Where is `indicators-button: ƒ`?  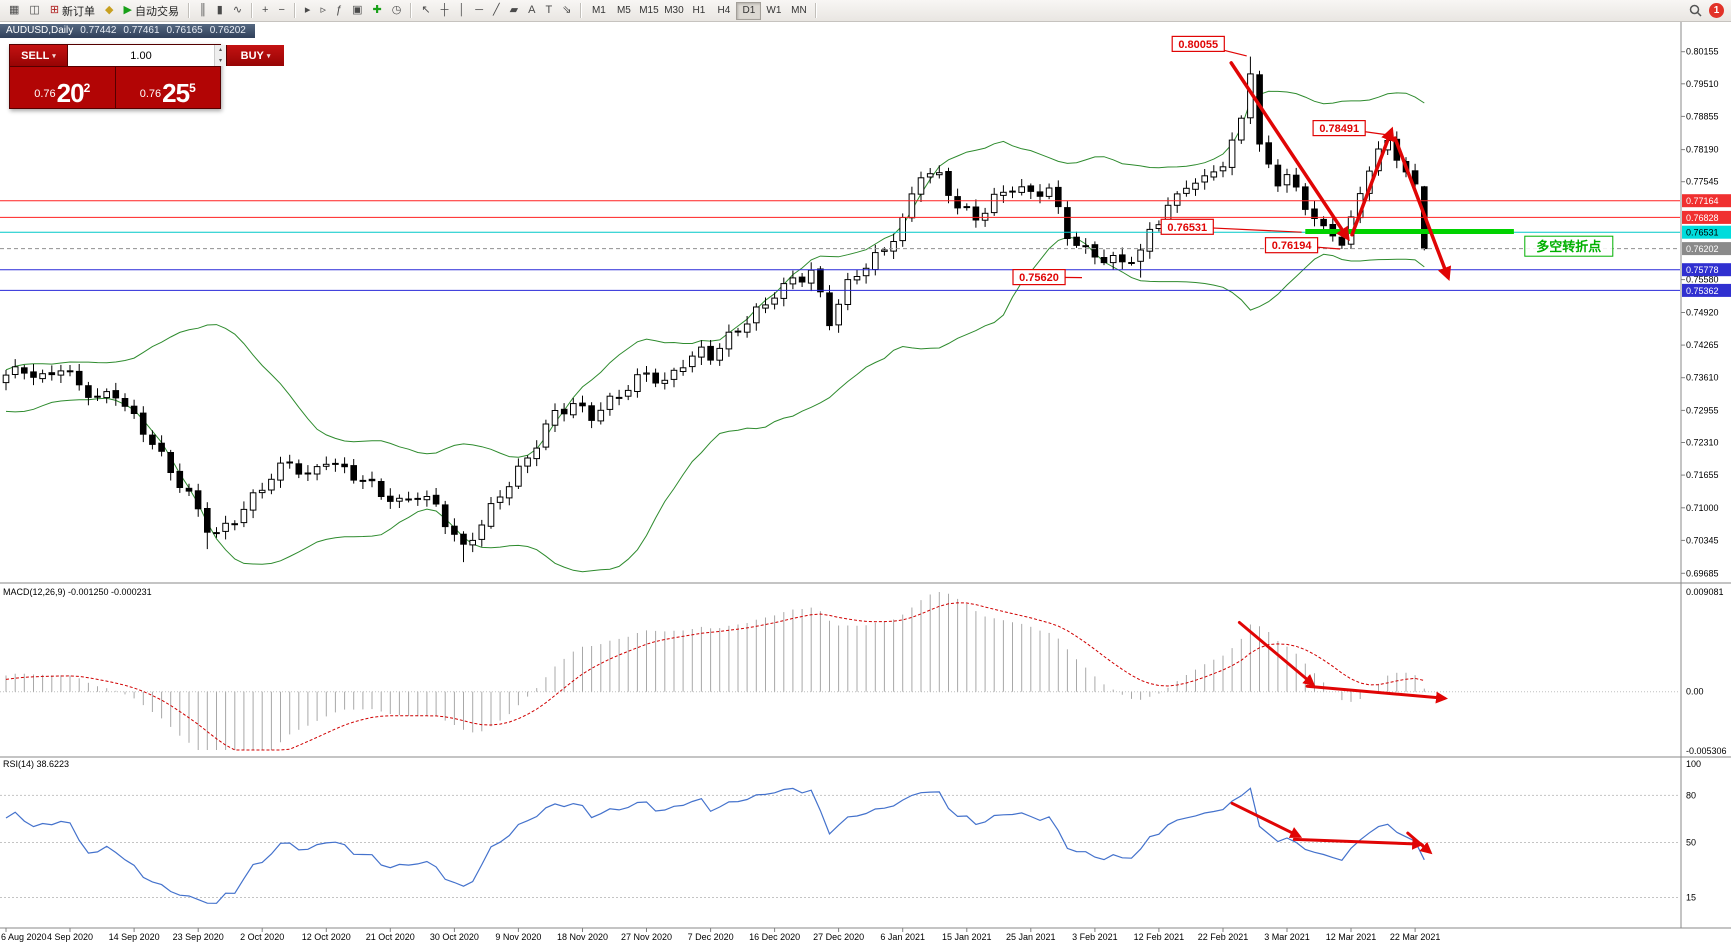
indicators-button: ƒ is located at coordinates (339, 10).